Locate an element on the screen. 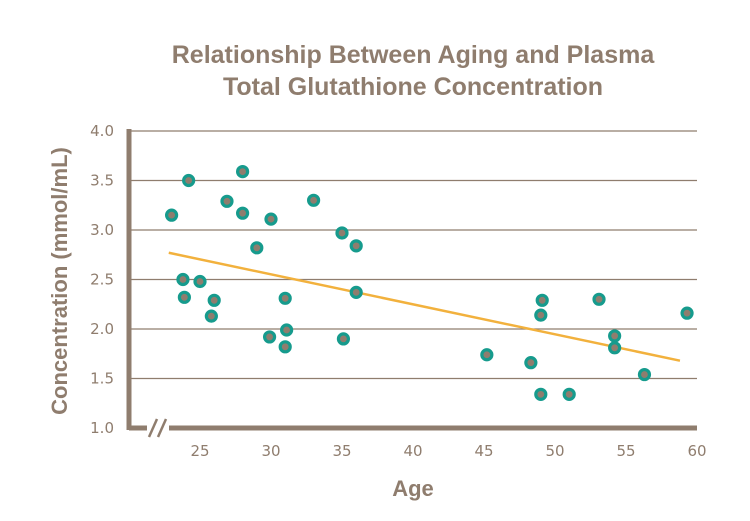  y-tick-label: 2.0 is located at coordinates (102, 329).